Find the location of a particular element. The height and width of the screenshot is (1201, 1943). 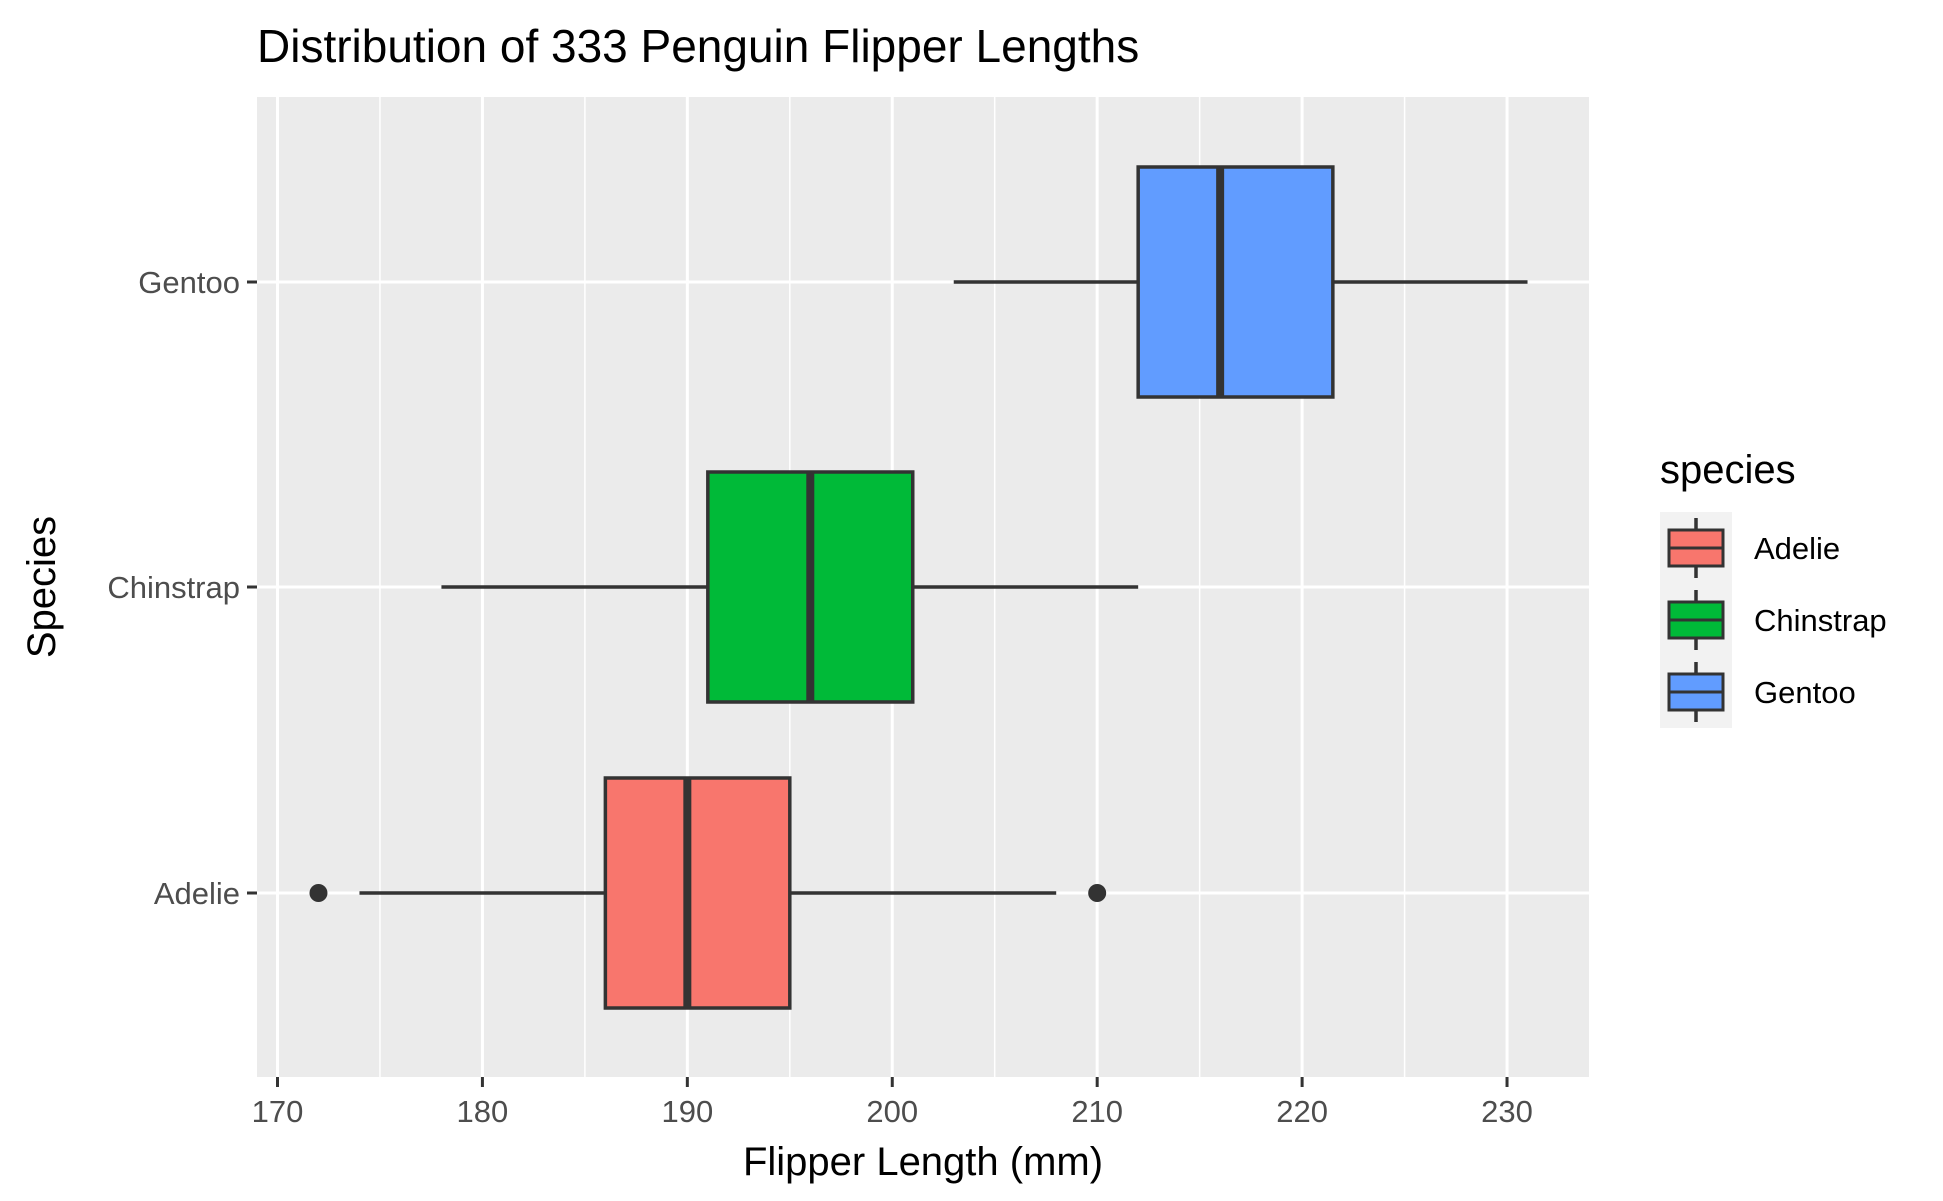

x-tick-label: 210 is located at coordinates (1097, 1111).